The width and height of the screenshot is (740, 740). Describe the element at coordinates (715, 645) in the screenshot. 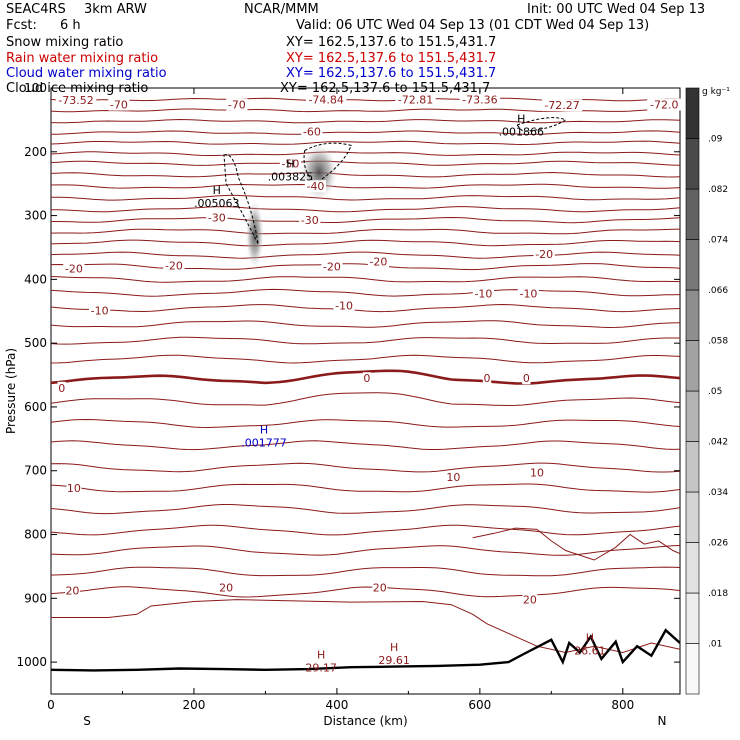

I see `colorbar-level-label: .01` at that location.